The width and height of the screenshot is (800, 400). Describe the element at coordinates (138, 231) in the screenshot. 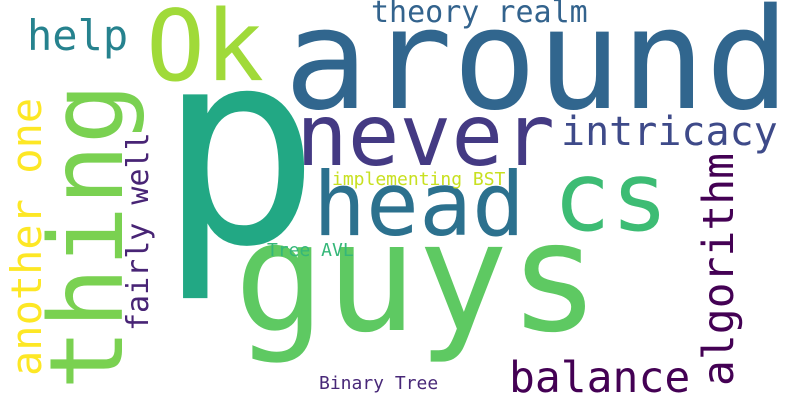

I see `word: fairly well` at that location.